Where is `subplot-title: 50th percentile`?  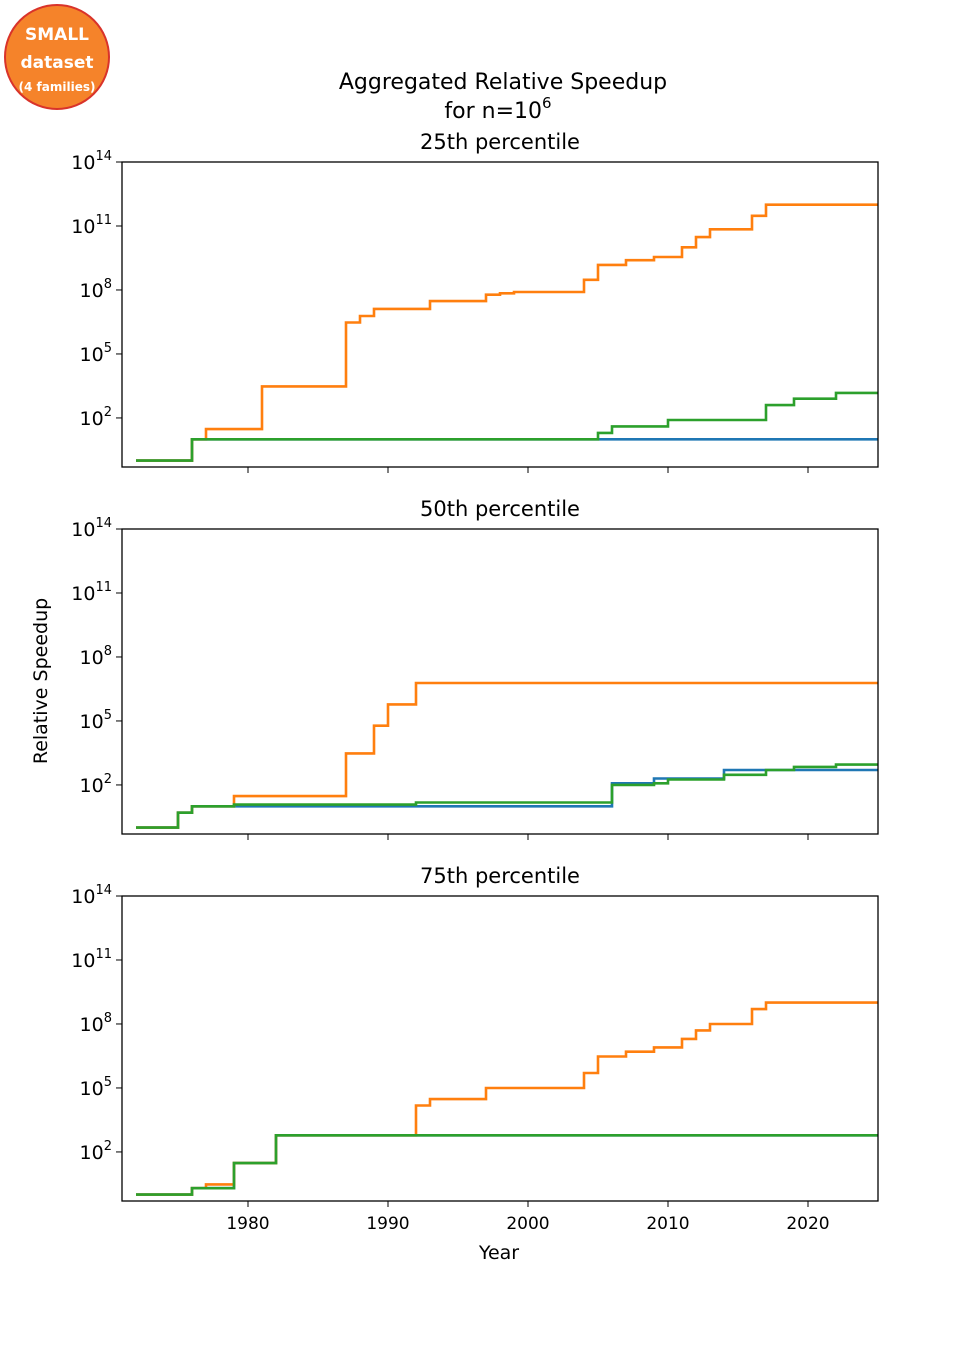 subplot-title: 50th percentile is located at coordinates (500, 509).